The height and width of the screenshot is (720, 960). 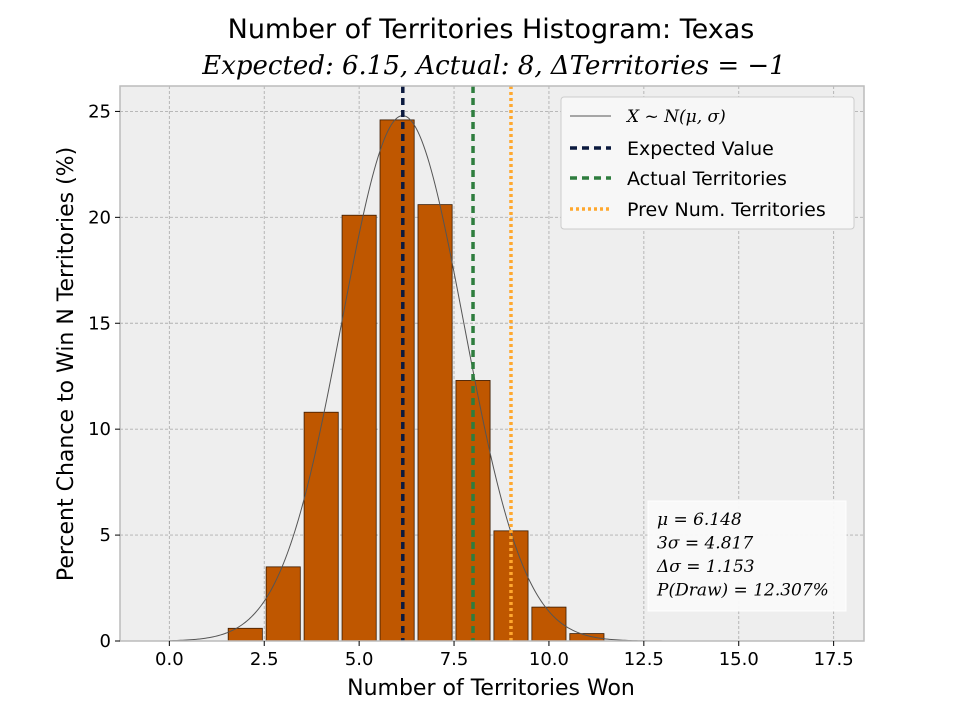 I want to click on legend-label-1: Expected Value, so click(x=700, y=149).